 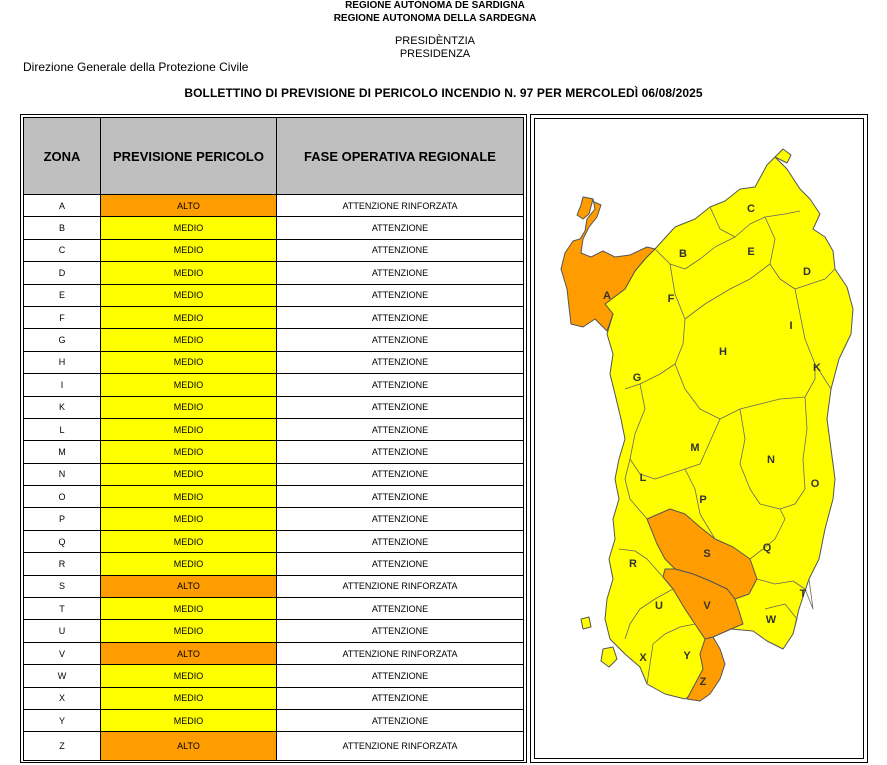 I want to click on table-row: C MEDIO ATTENZIONE, so click(x=273, y=250).